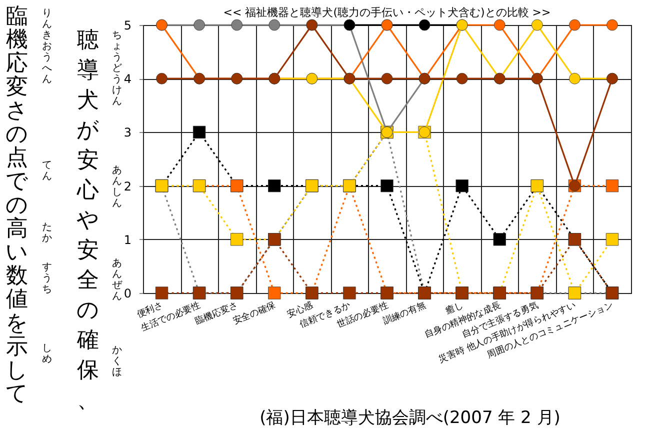  What do you see at coordinates (128, 133) in the screenshot?
I see `y-tick-label: 3` at bounding box center [128, 133].